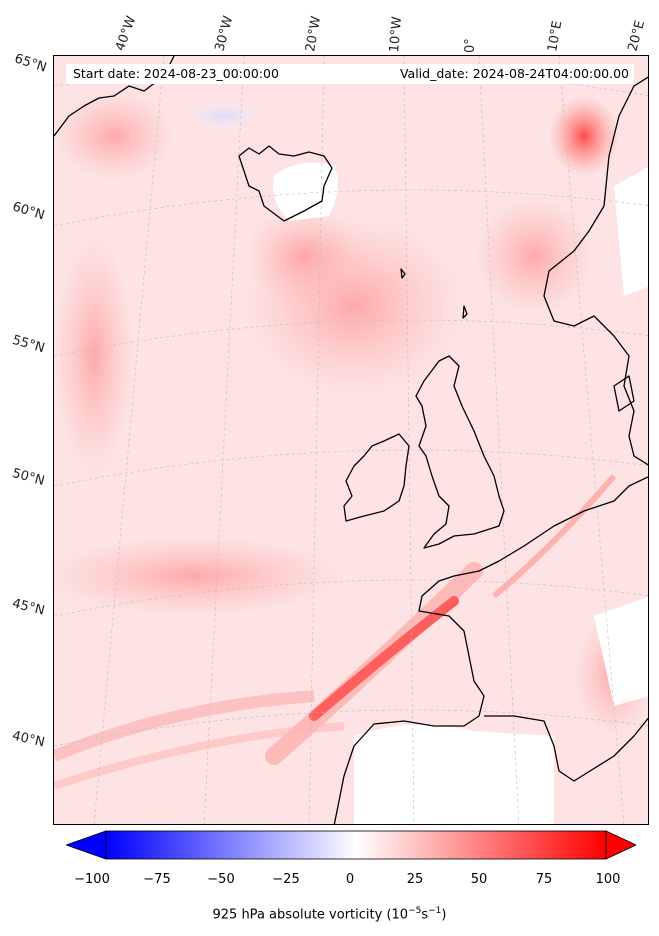  What do you see at coordinates (376, 477) in the screenshot?
I see `ireland-coast` at bounding box center [376, 477].